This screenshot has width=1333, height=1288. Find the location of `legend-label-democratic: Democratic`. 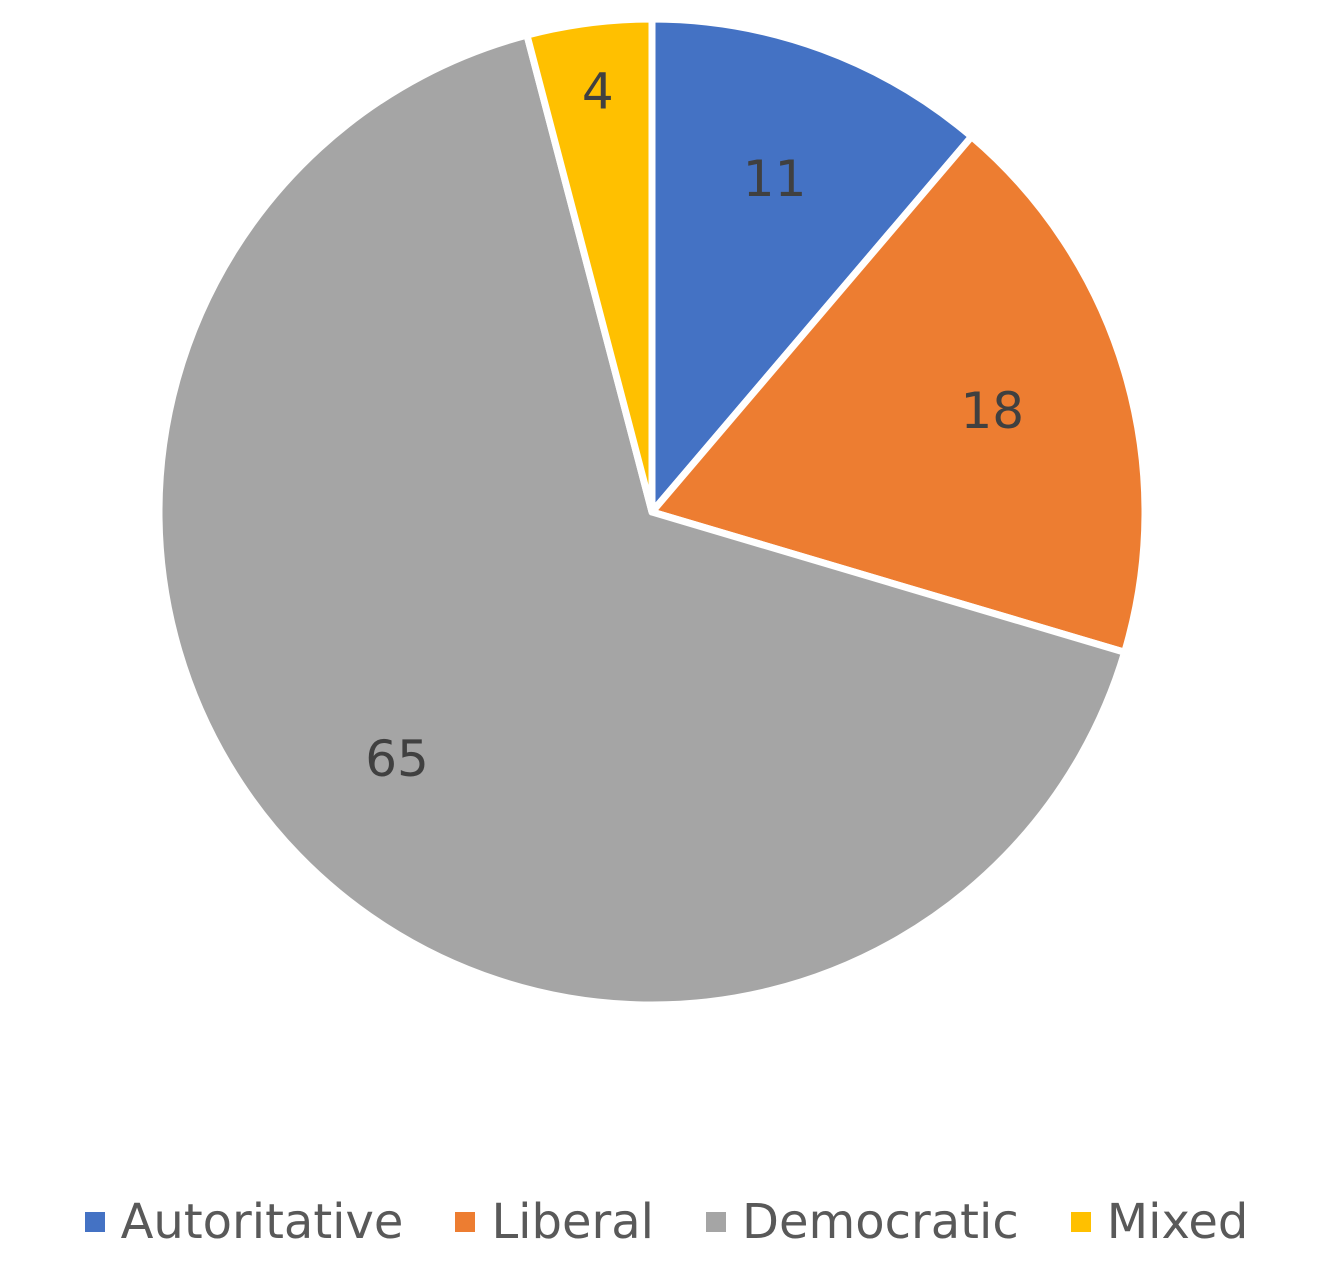

legend-label-democratic: Democratic is located at coordinates (880, 1222).